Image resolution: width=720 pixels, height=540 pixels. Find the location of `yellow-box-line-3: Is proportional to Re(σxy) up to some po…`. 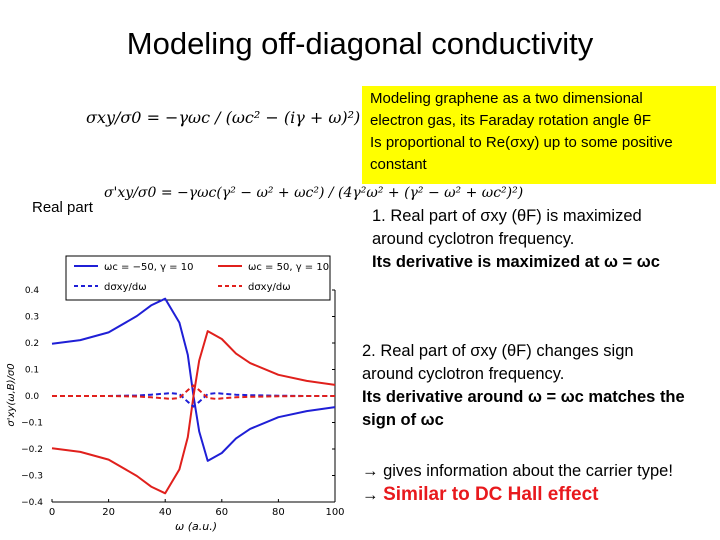

yellow-box-line-3: Is proportional to Re(σxy) up to some po… is located at coordinates (521, 142).